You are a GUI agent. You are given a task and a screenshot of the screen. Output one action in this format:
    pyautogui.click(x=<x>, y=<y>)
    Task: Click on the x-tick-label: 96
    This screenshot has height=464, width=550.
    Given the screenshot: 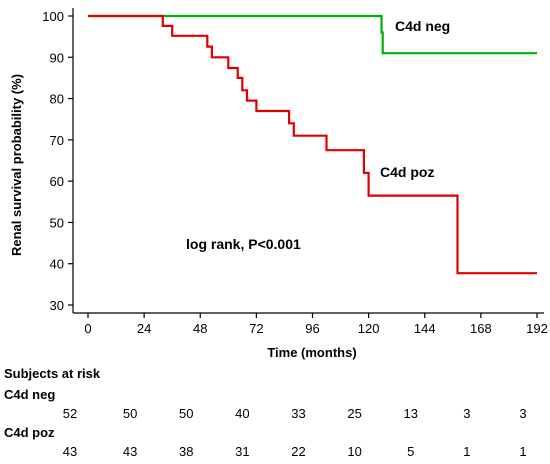 What is the action you would take?
    pyautogui.click(x=312, y=328)
    